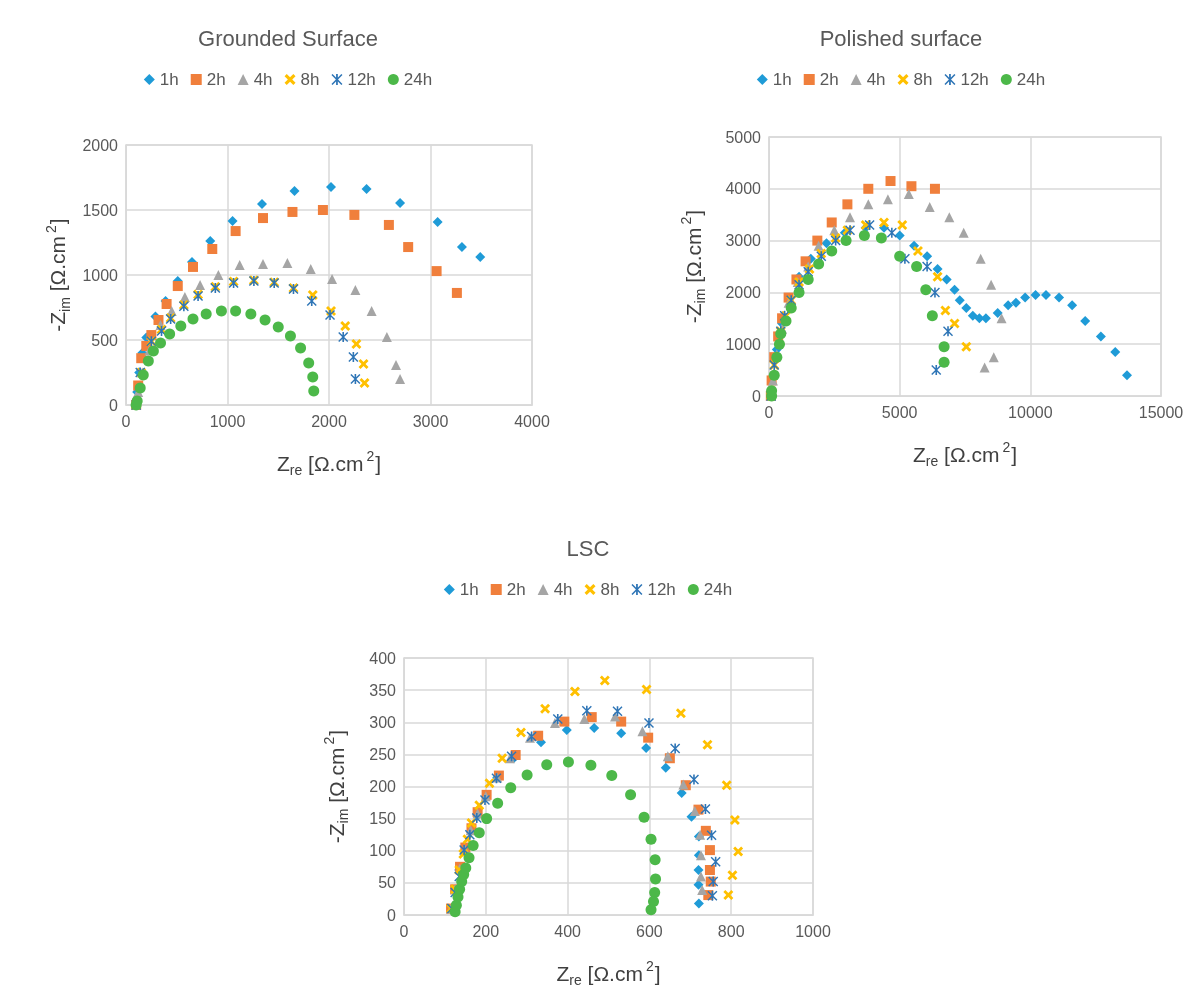  Describe the element at coordinates (329, 421) in the screenshot. I see `x-tick-label: 2000` at that location.